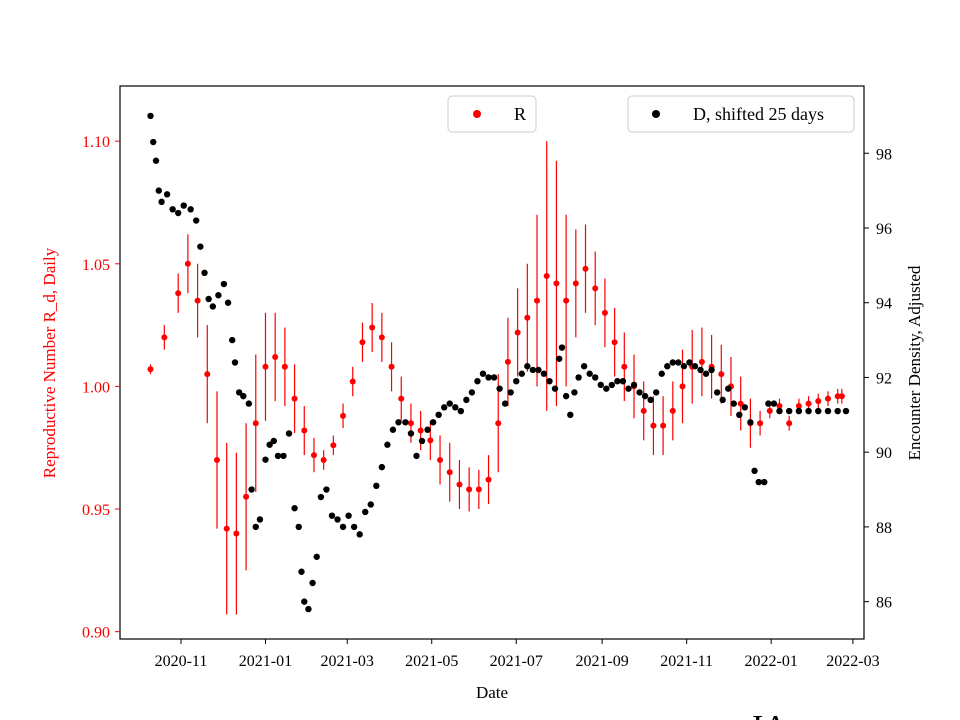 This screenshot has height=720, width=960. Describe the element at coordinates (49, 362) in the screenshot. I see `left-y-axis-label: Reproductive Number R_d, Daily` at that location.